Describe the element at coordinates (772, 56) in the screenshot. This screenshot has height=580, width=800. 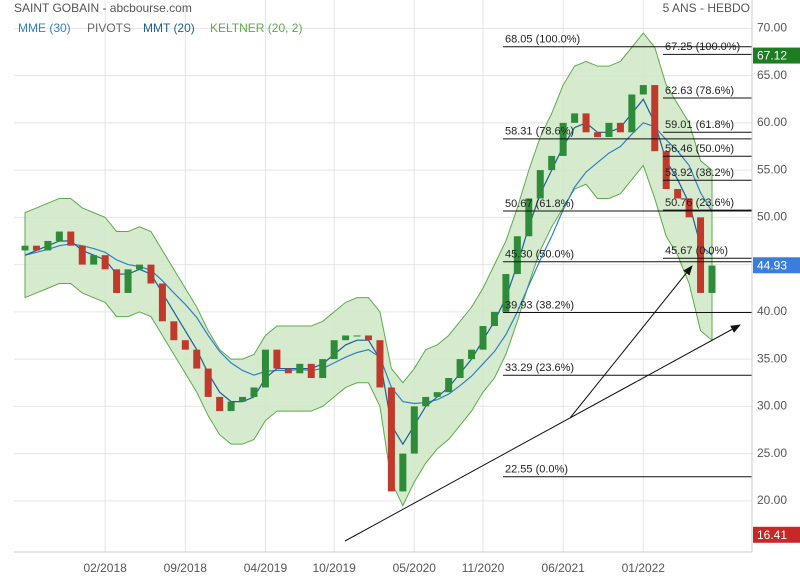
I see `price-tag-label: 67.12` at that location.